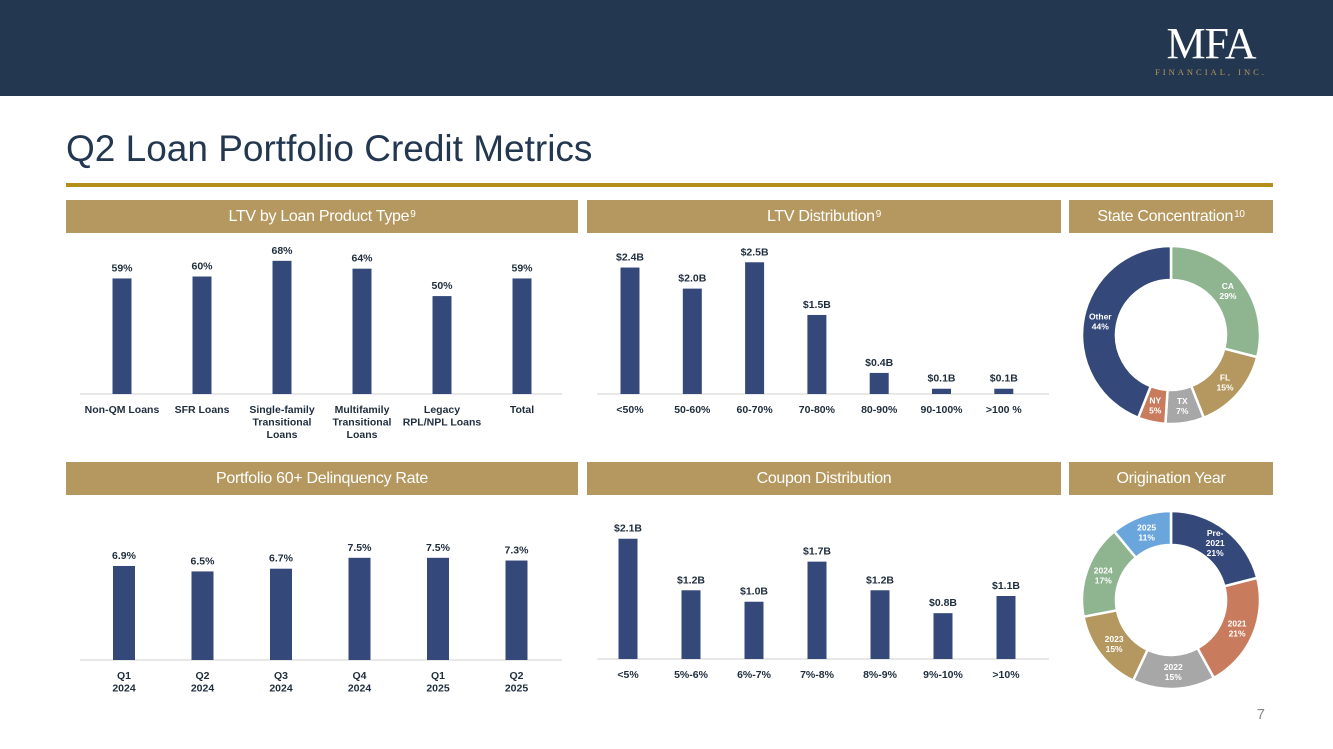 This screenshot has width=1333, height=749. What do you see at coordinates (817, 675) in the screenshot?
I see `category-label: 7%-8%` at bounding box center [817, 675].